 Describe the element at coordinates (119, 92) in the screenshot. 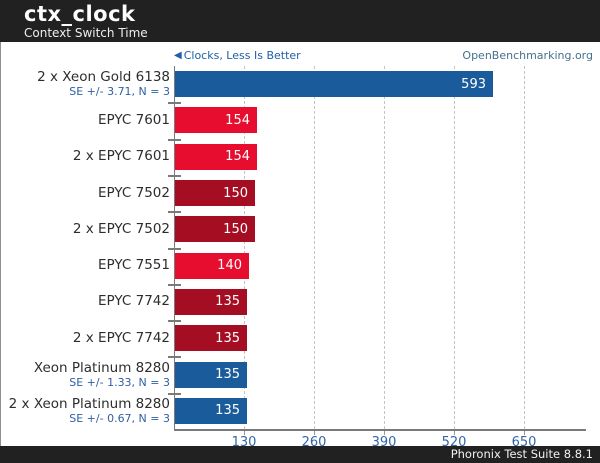

I see `se-label: SE +/- 3.71, N = 3` at that location.